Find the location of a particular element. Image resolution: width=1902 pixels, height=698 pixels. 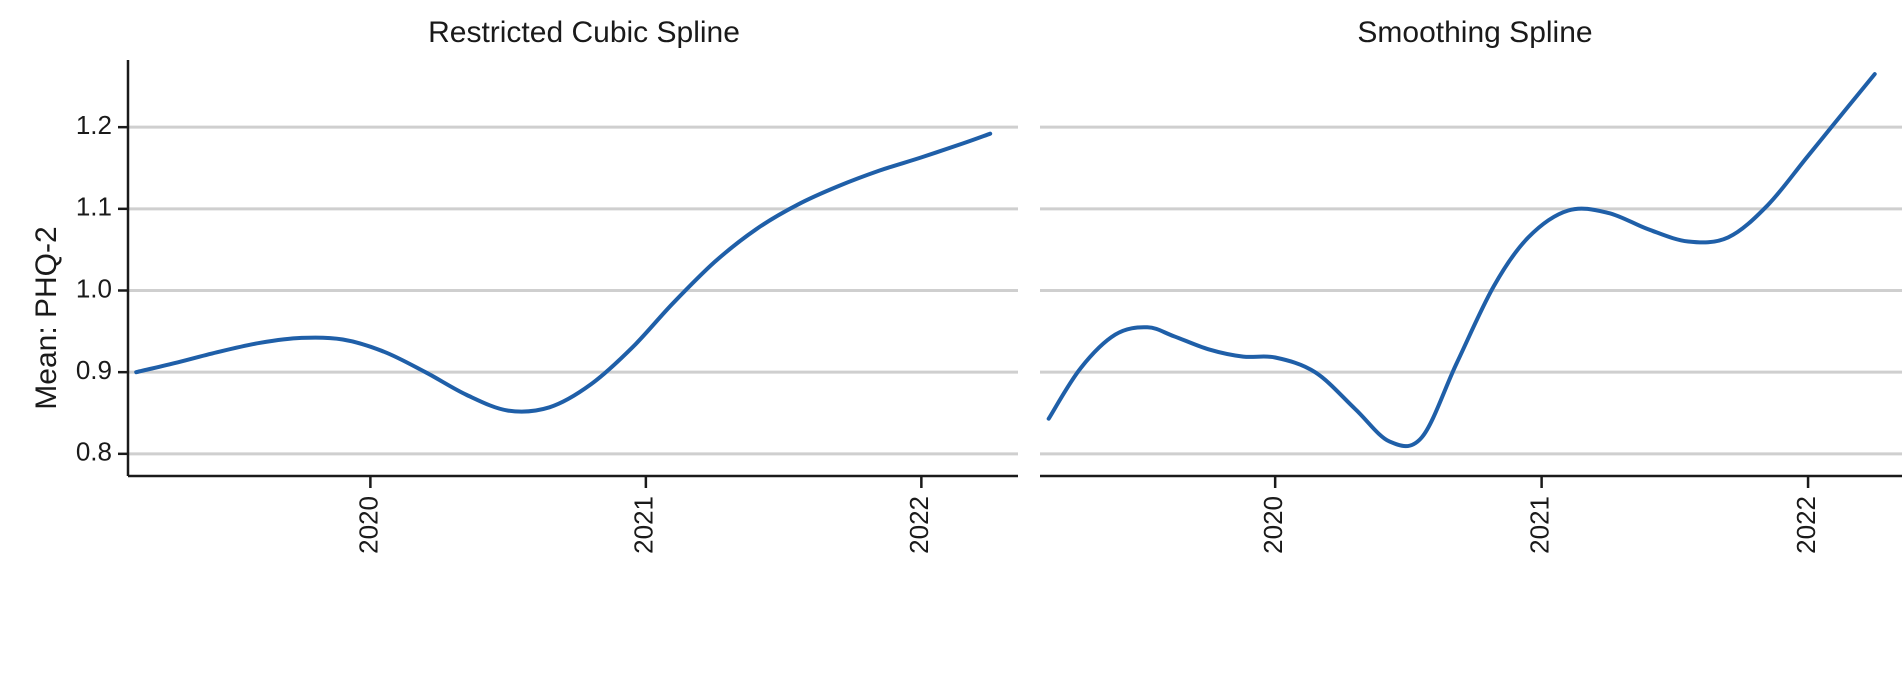

y-tick-label: 1.1 is located at coordinates (94, 207).